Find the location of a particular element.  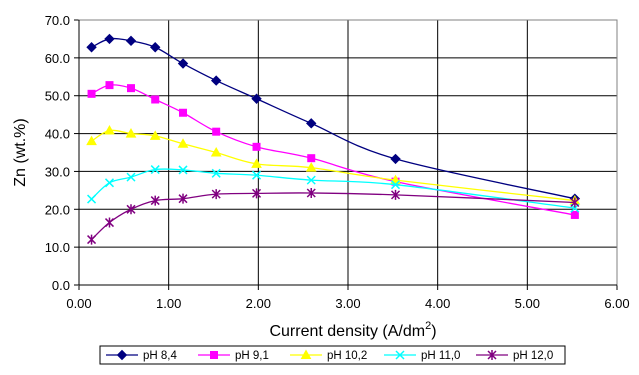

y-tick-label: 60.0 is located at coordinates (57, 58).